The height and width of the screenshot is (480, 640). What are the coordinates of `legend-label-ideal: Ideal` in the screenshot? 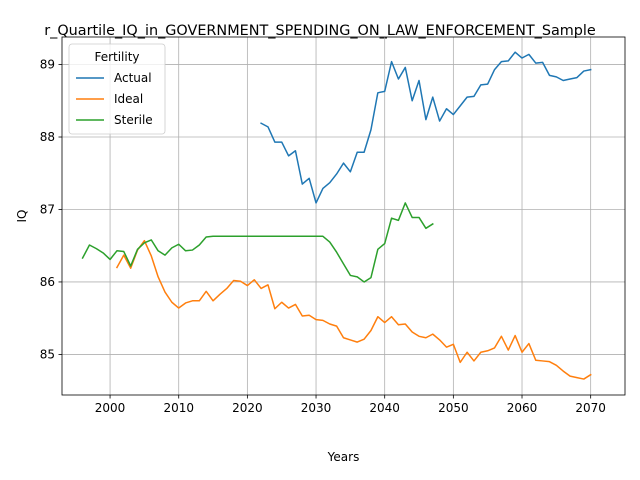 It's located at (128, 99).